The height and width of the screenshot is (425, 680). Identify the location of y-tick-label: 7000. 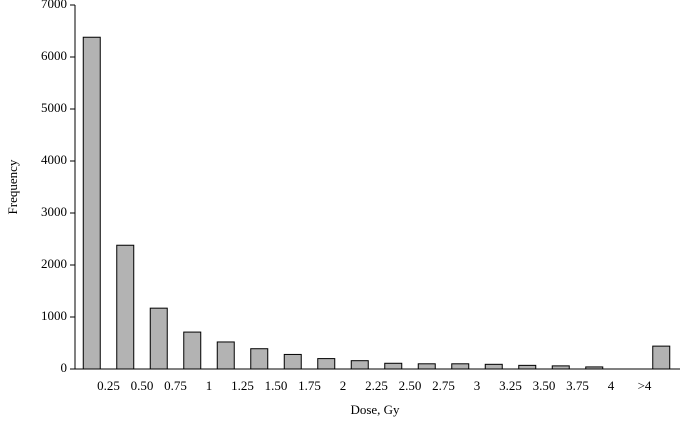
(54, 5).